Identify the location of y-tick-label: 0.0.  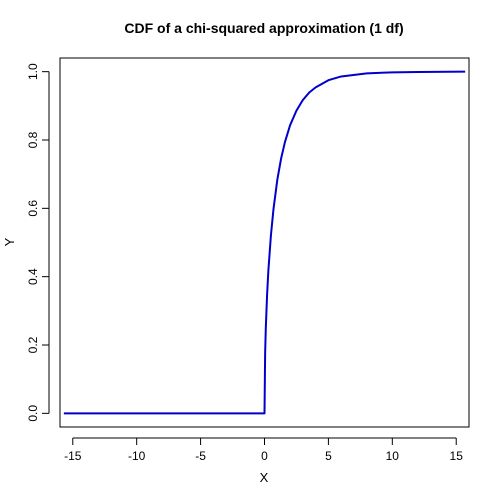
(33, 413).